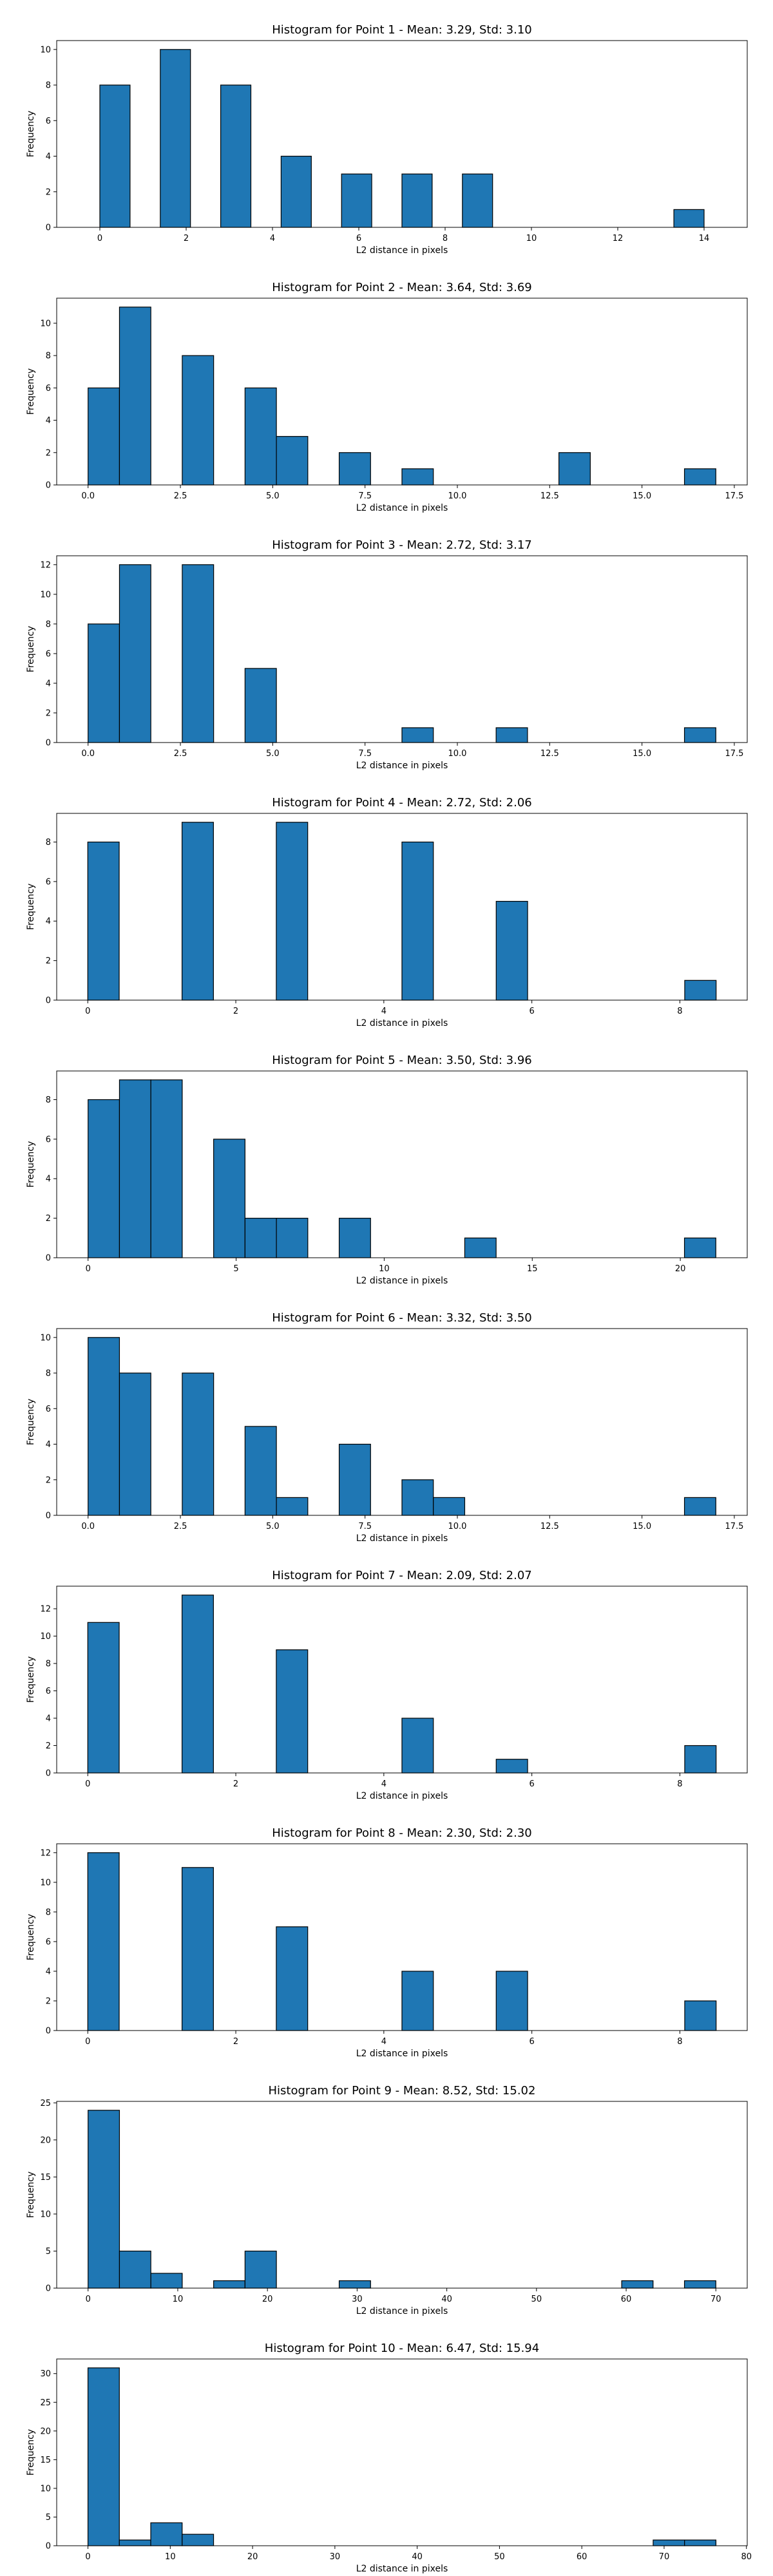  What do you see at coordinates (704, 239) in the screenshot?
I see `x-tick-label: 14` at bounding box center [704, 239].